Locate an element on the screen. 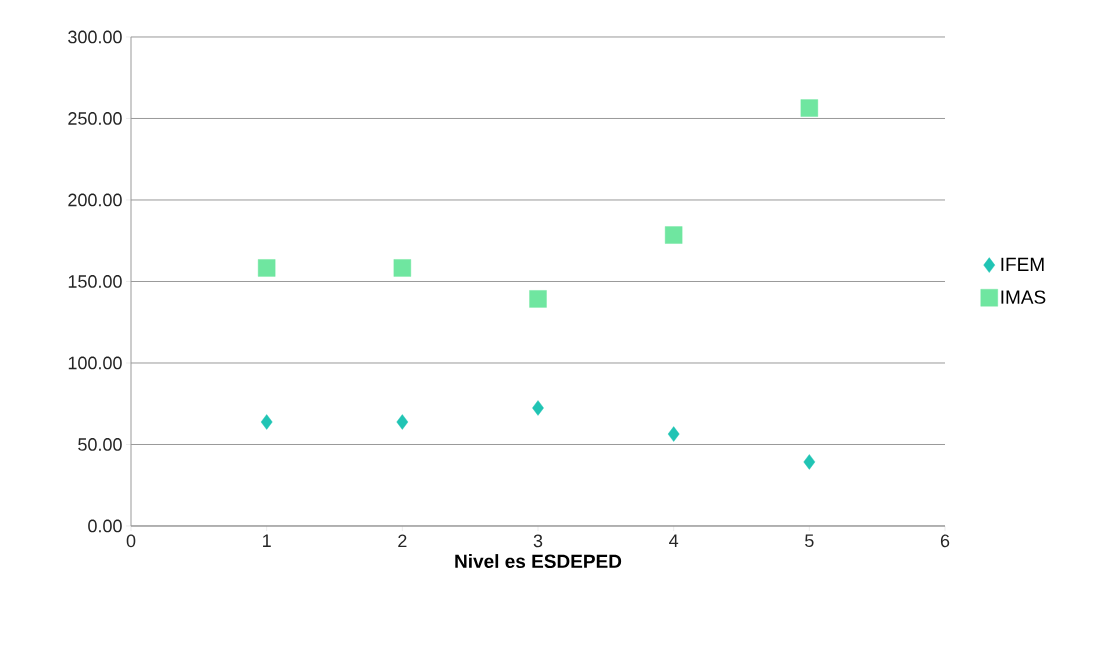 The width and height of the screenshot is (1104, 645). y-tick-label: 100.00 is located at coordinates (95, 363).